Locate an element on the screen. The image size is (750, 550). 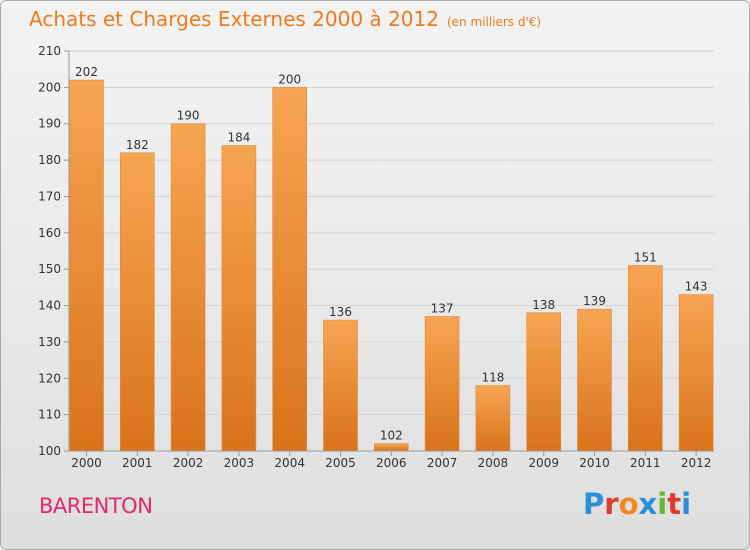
chart-subtitle: (en milliers d'€) is located at coordinates (494, 22).